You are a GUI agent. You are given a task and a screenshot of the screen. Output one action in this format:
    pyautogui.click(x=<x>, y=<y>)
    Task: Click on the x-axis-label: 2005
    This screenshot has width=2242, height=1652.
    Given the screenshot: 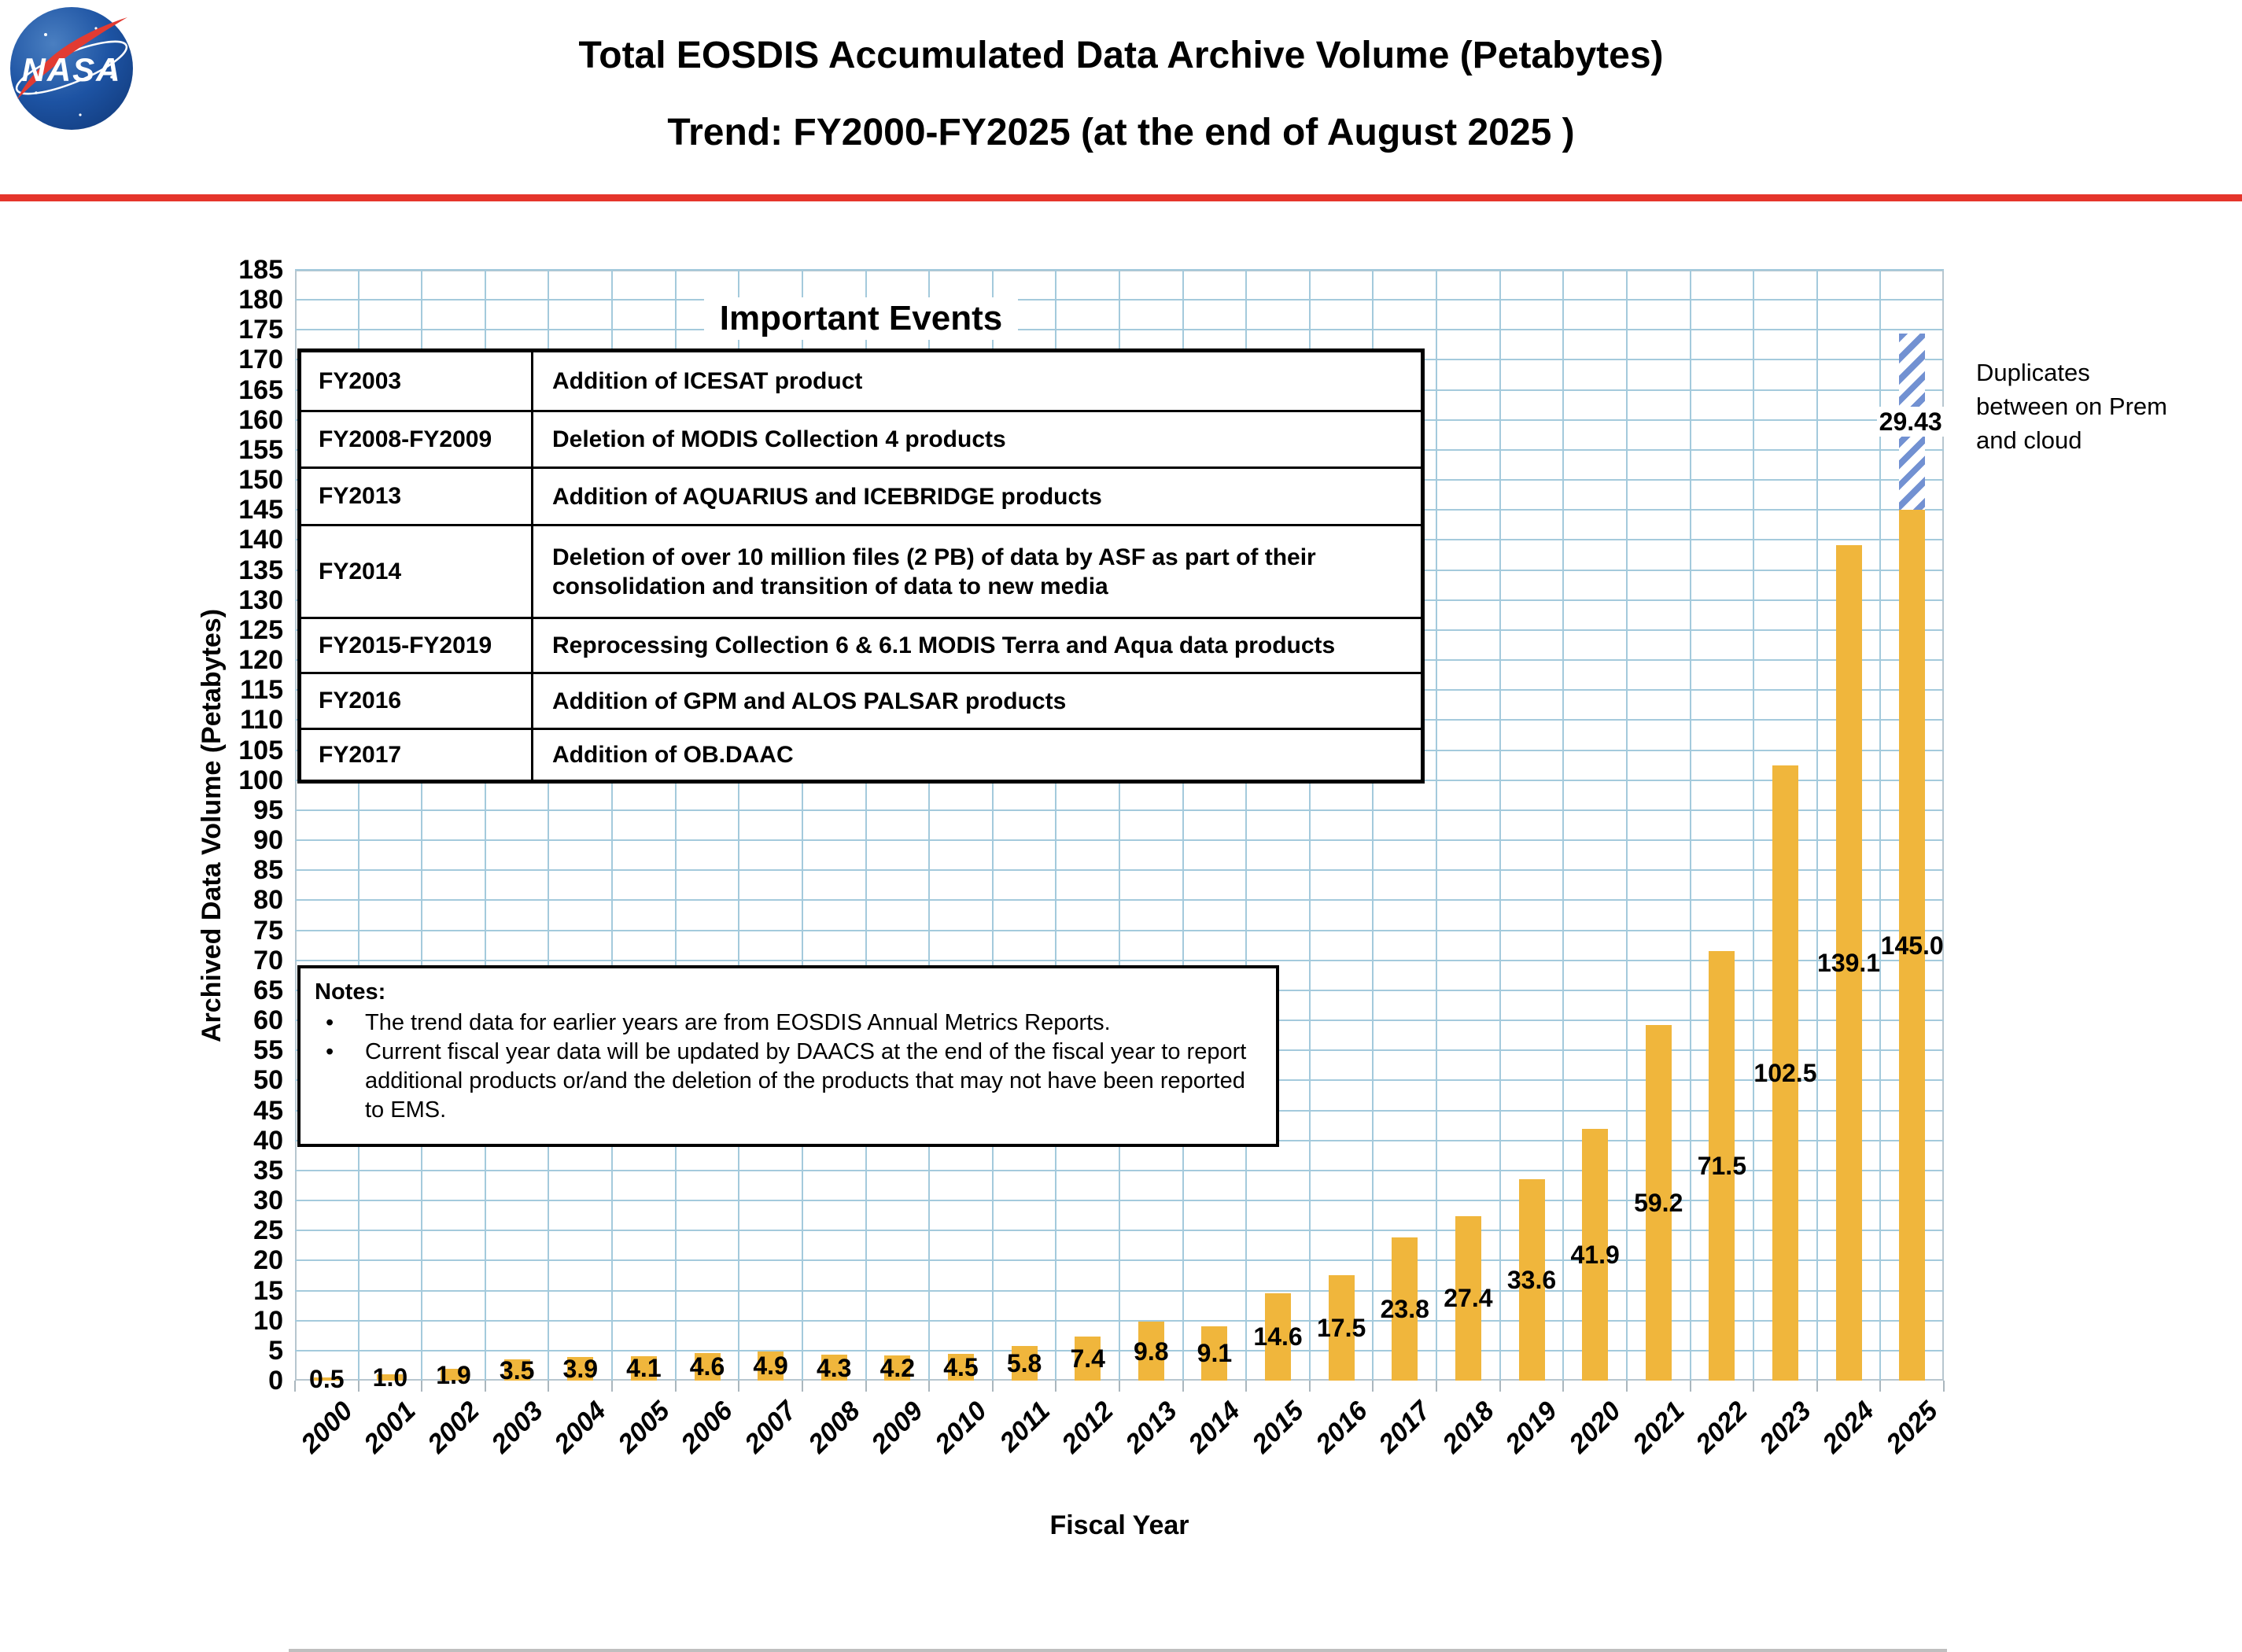 What is the action you would take?
    pyautogui.click(x=644, y=1427)
    